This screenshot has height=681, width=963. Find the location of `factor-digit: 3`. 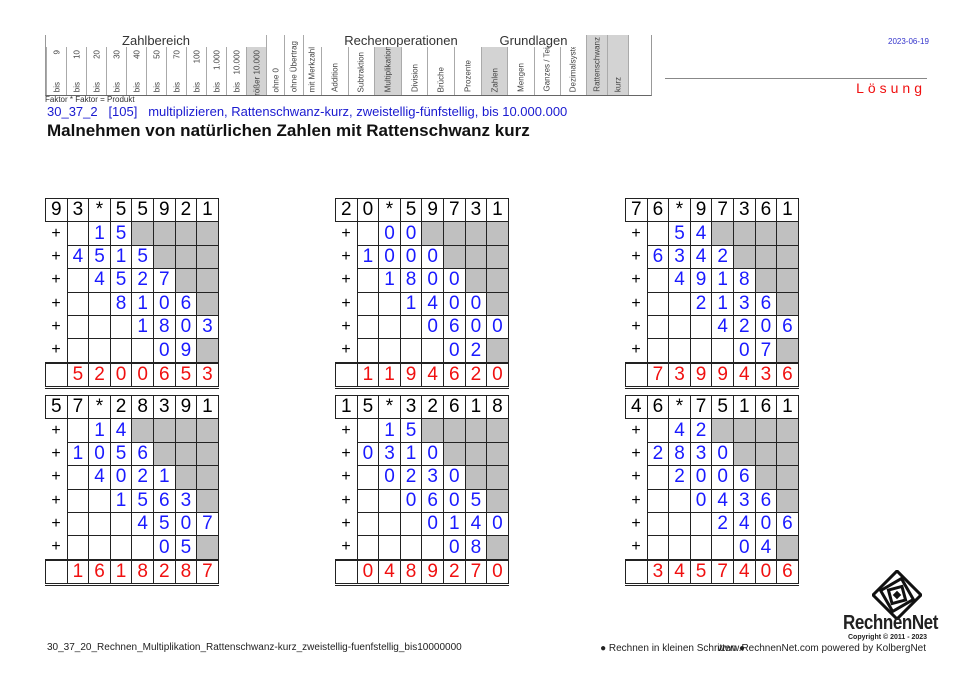

factor-digit: 3 is located at coordinates (78, 210).